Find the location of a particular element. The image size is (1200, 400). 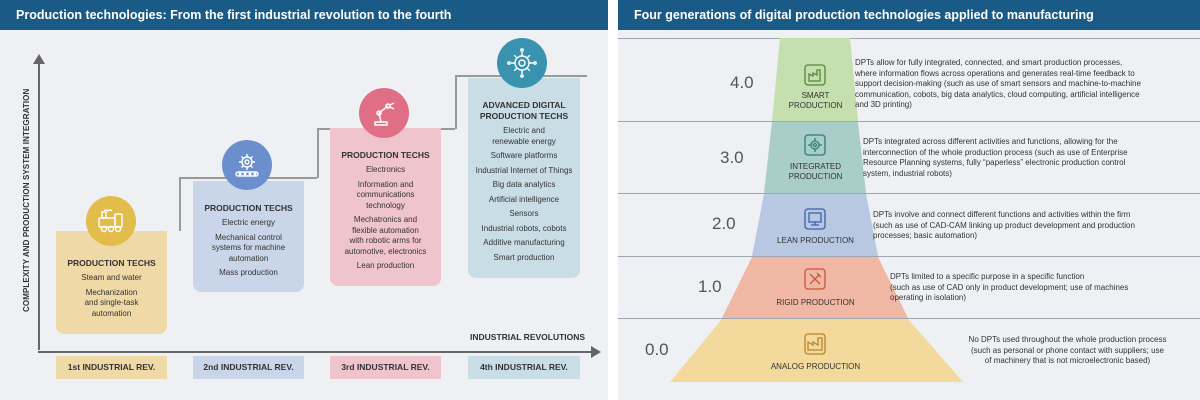

column-item: Big data analytics is located at coordinates (524, 184).